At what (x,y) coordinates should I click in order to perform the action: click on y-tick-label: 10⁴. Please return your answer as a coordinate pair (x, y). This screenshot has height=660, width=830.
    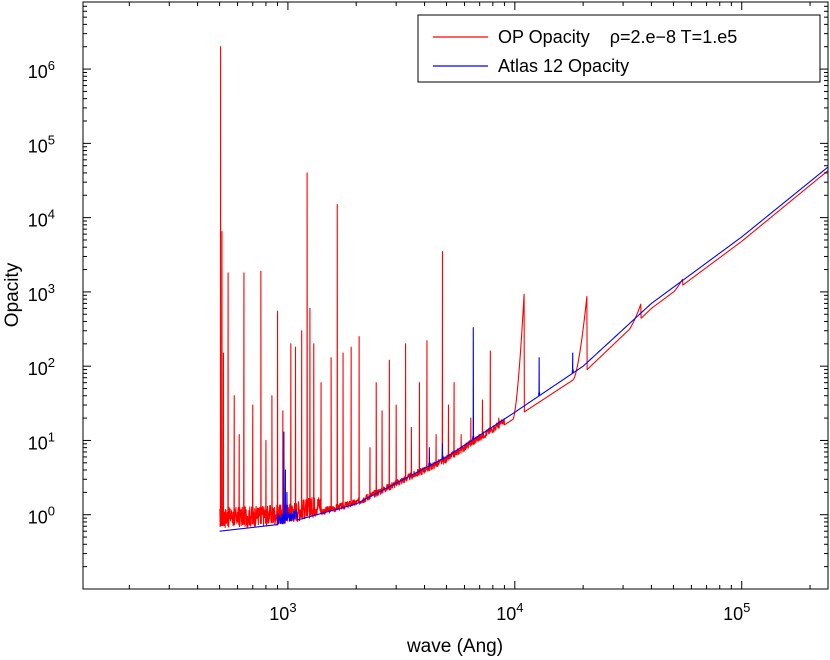
    Looking at the image, I should click on (41, 219).